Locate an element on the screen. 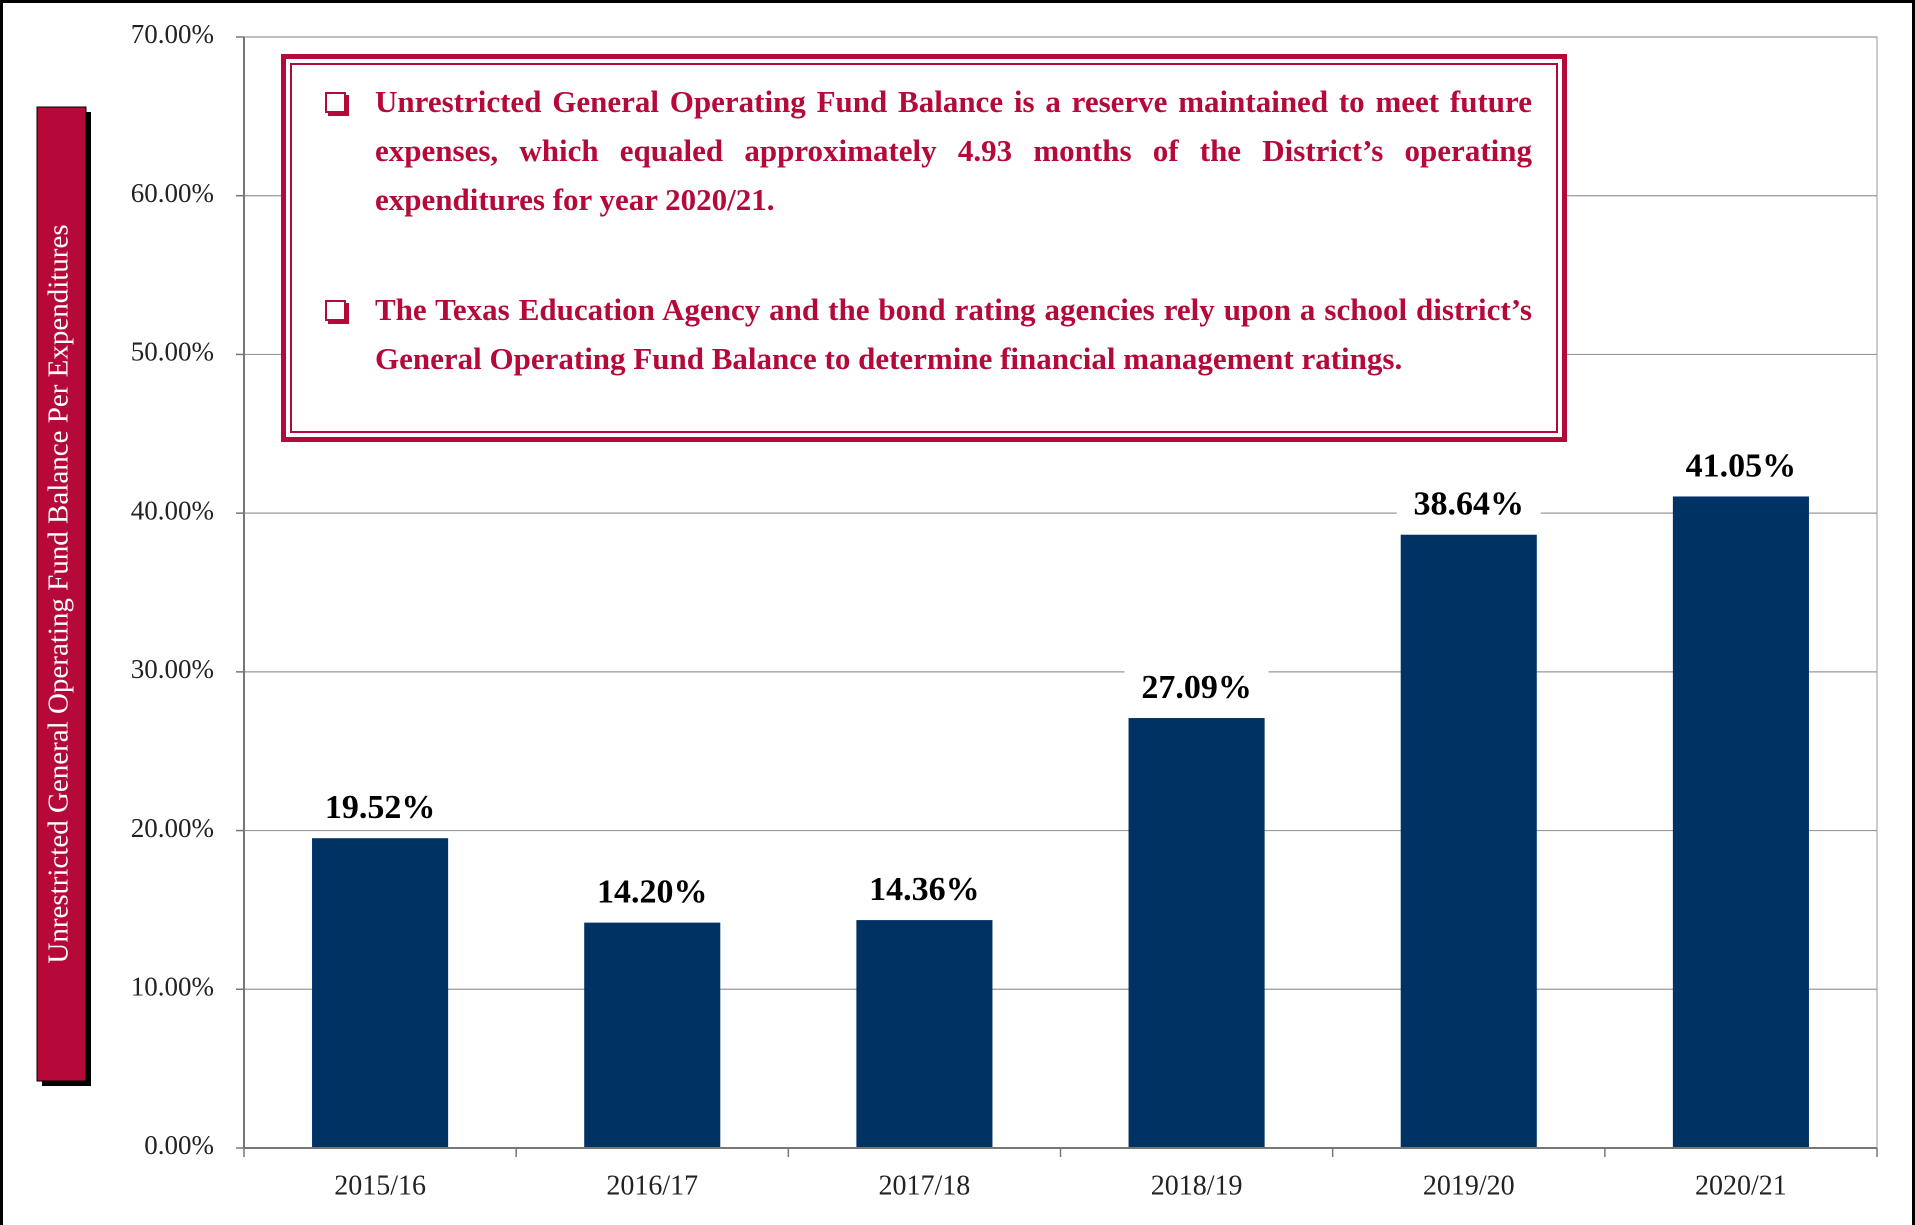  y-tick-label: 50.00% is located at coordinates (172, 352).